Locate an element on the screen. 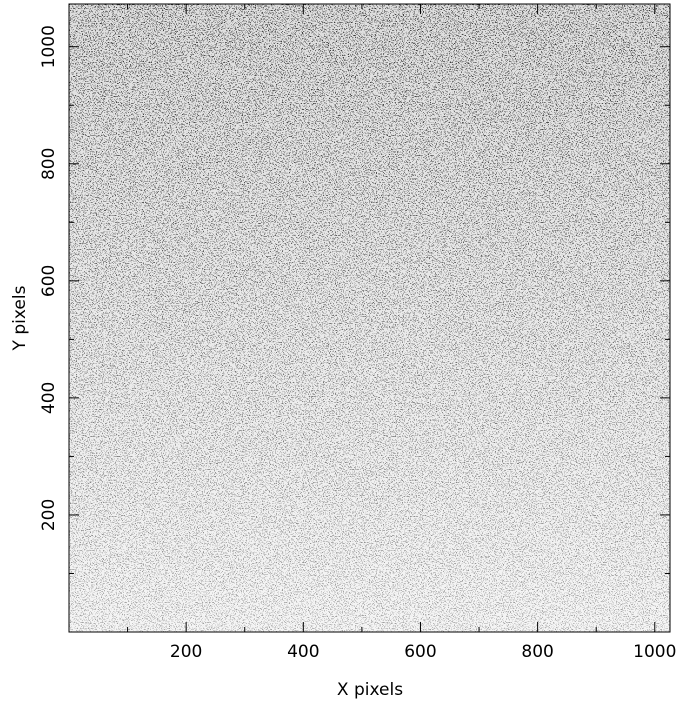 This screenshot has width=685, height=709. y-tick-label: 600 is located at coordinates (49, 281).